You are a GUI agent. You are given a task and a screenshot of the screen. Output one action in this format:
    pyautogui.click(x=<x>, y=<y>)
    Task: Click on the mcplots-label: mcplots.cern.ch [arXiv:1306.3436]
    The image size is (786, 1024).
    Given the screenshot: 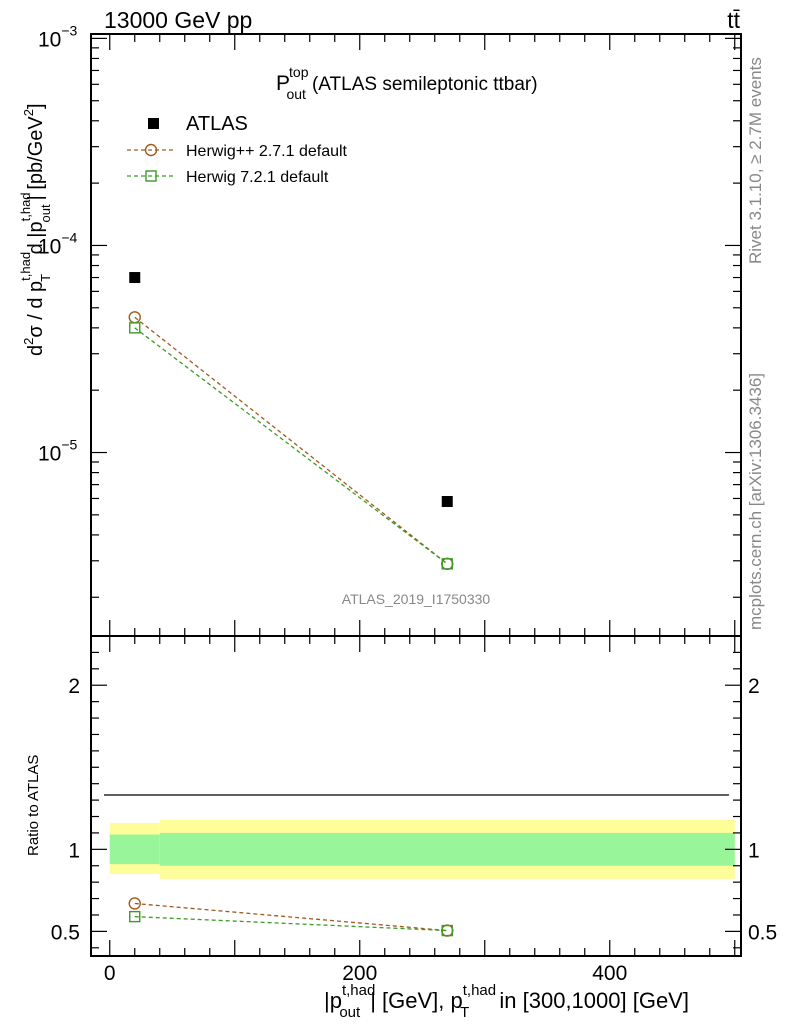 What is the action you would take?
    pyautogui.click(x=755, y=501)
    